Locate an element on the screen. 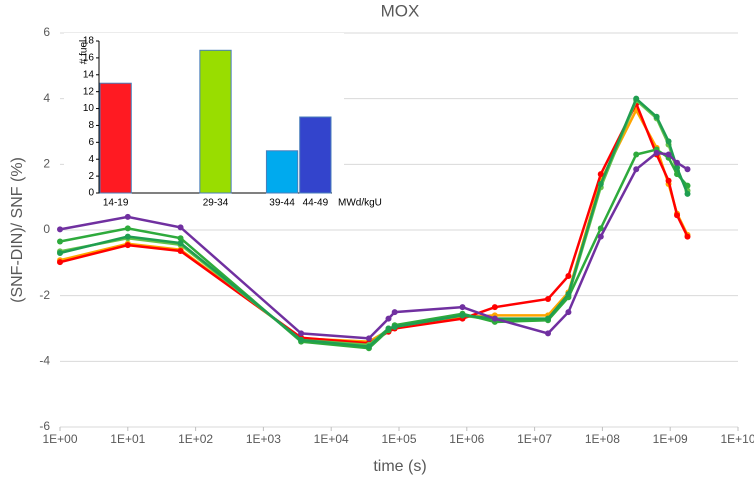 Image resolution: width=754 pixels, height=479 pixels. y-tick-label: -4 is located at coordinates (44, 361).